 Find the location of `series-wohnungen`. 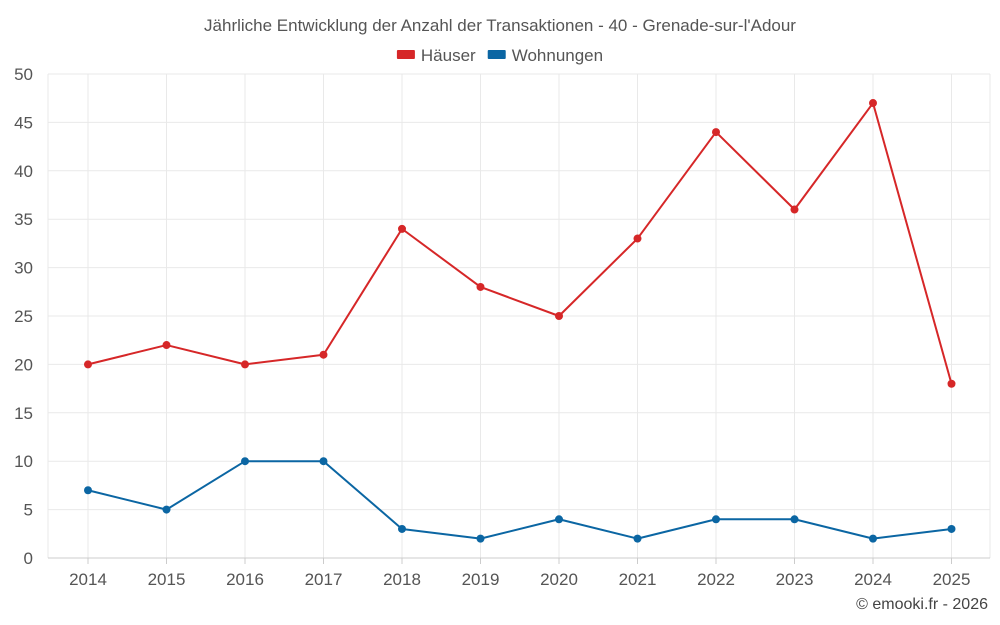

series-wohnungen is located at coordinates (520, 500).